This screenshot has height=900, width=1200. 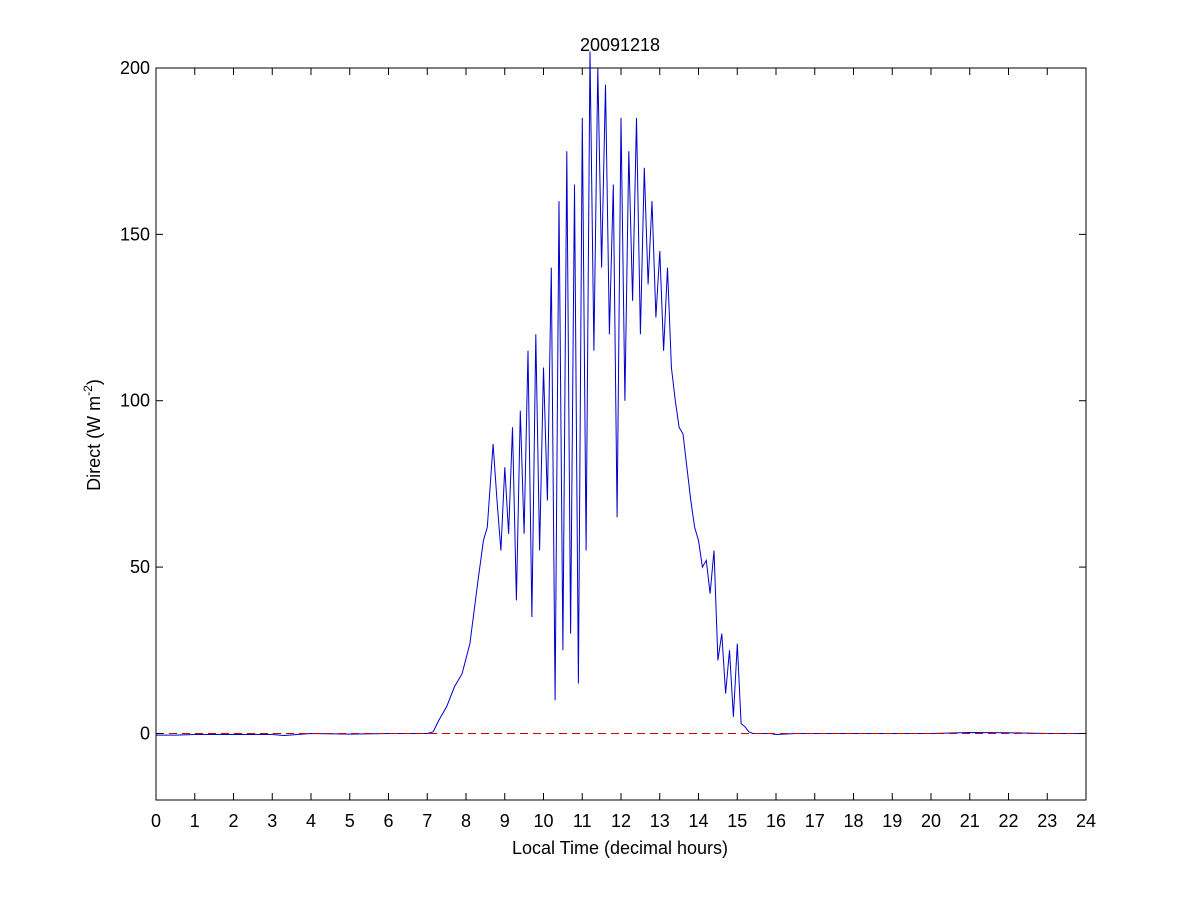 I want to click on y-axis-label-superscript: -2, so click(x=88, y=390).